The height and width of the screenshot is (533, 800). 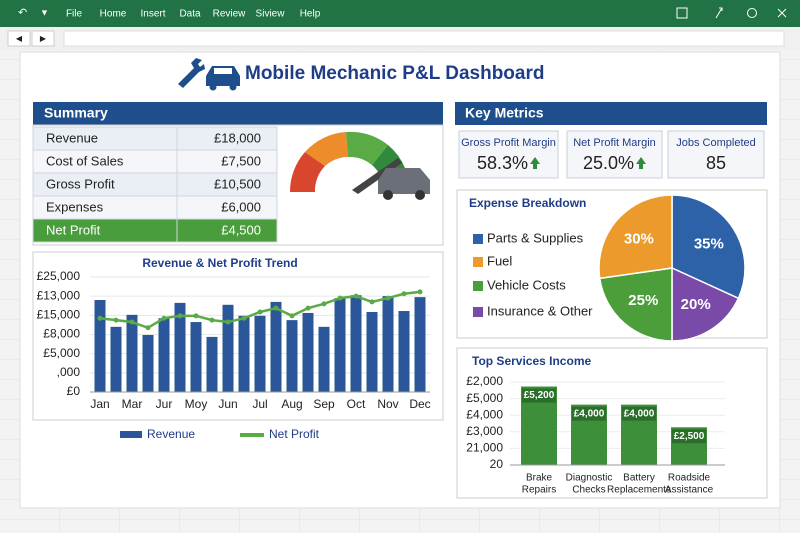 I want to click on title-icon, so click(x=209, y=74).